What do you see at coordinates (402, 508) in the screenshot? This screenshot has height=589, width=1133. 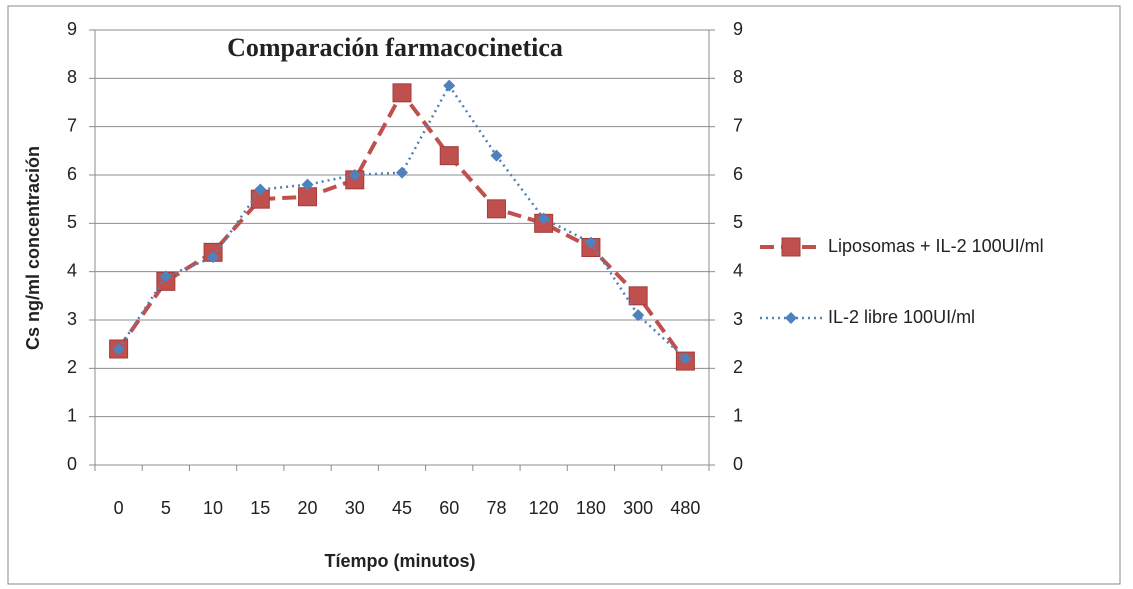 I see `x-tick-label: 45` at bounding box center [402, 508].